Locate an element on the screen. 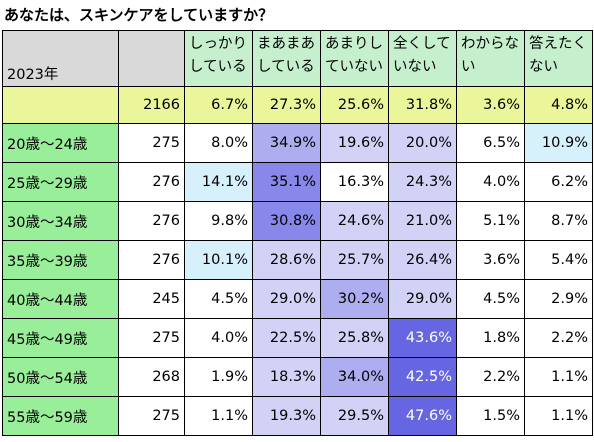  percent-cell: 18.3% is located at coordinates (286, 377).